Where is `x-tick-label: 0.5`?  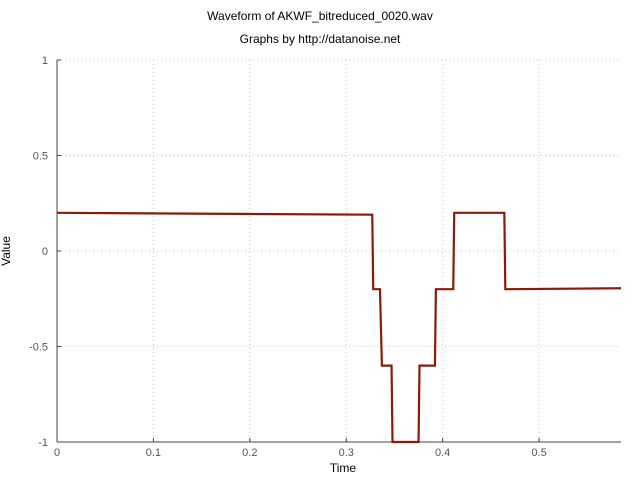 x-tick-label: 0.5 is located at coordinates (538, 453).